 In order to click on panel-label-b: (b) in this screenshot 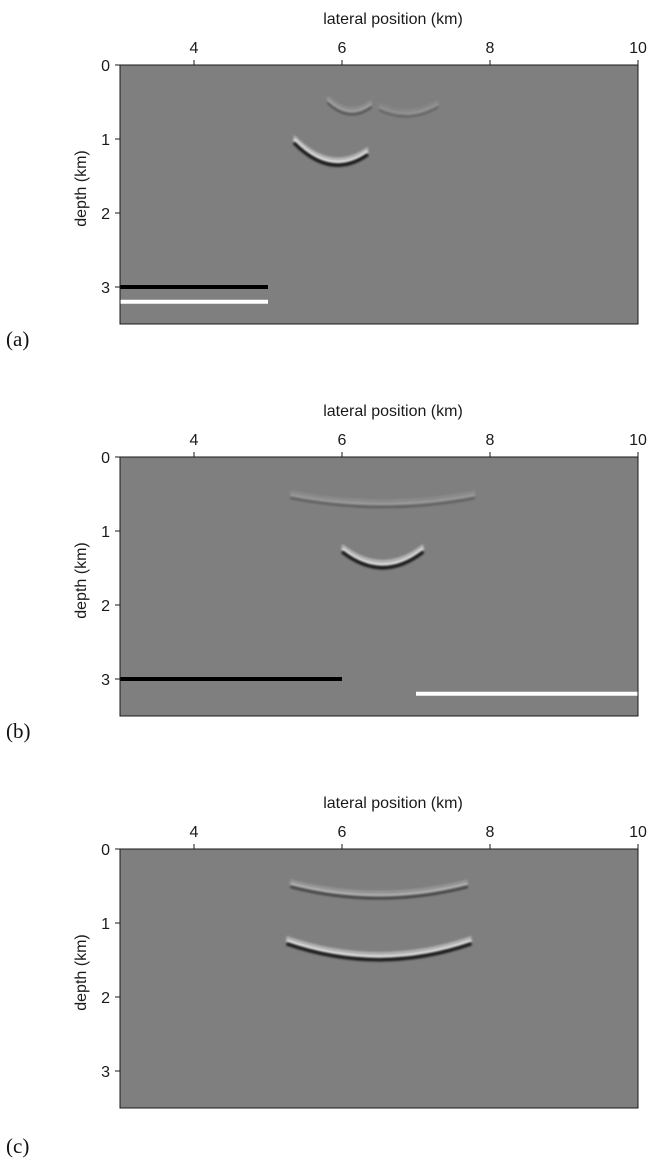, I will do `click(18, 731)`.